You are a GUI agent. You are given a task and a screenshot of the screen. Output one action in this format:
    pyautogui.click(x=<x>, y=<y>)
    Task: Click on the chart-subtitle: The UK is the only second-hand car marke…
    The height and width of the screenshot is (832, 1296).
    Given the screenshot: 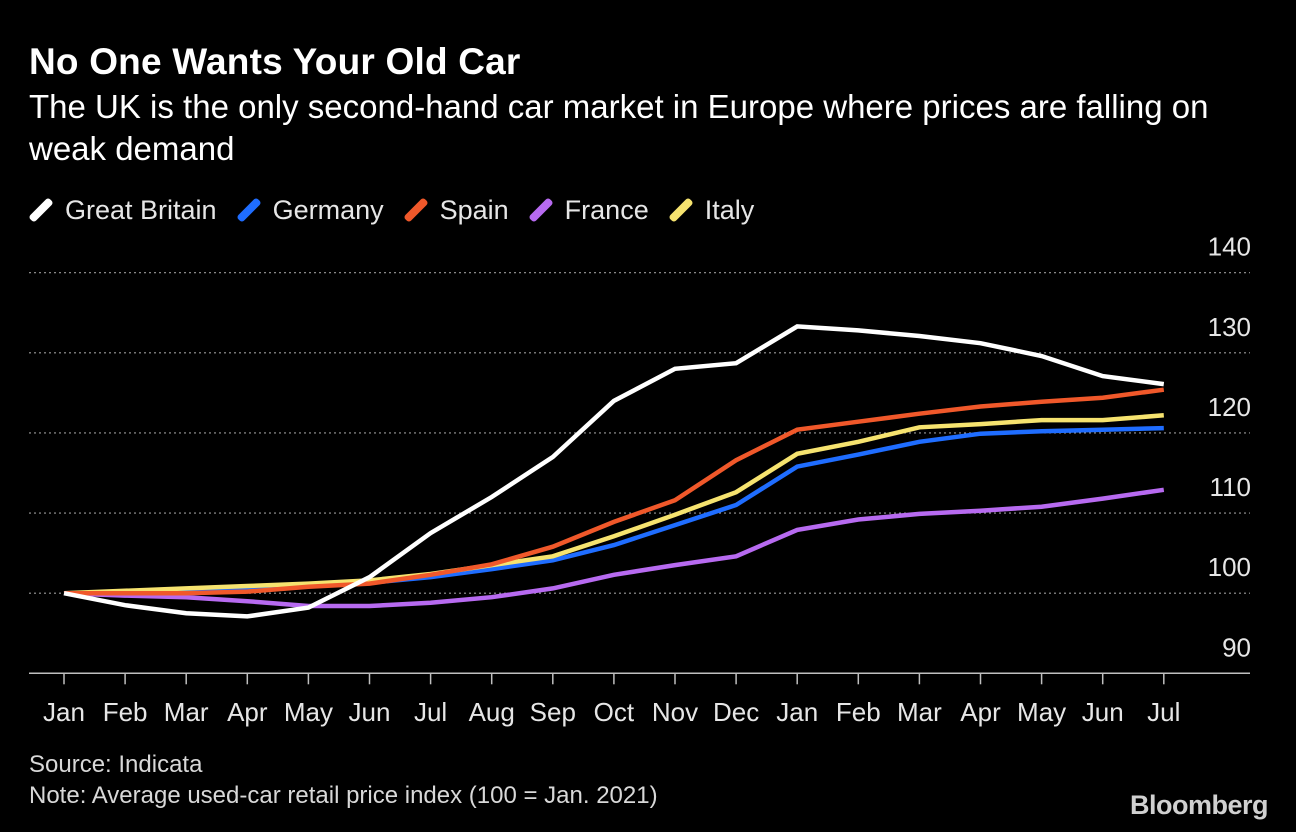 What is the action you would take?
    pyautogui.click(x=619, y=127)
    